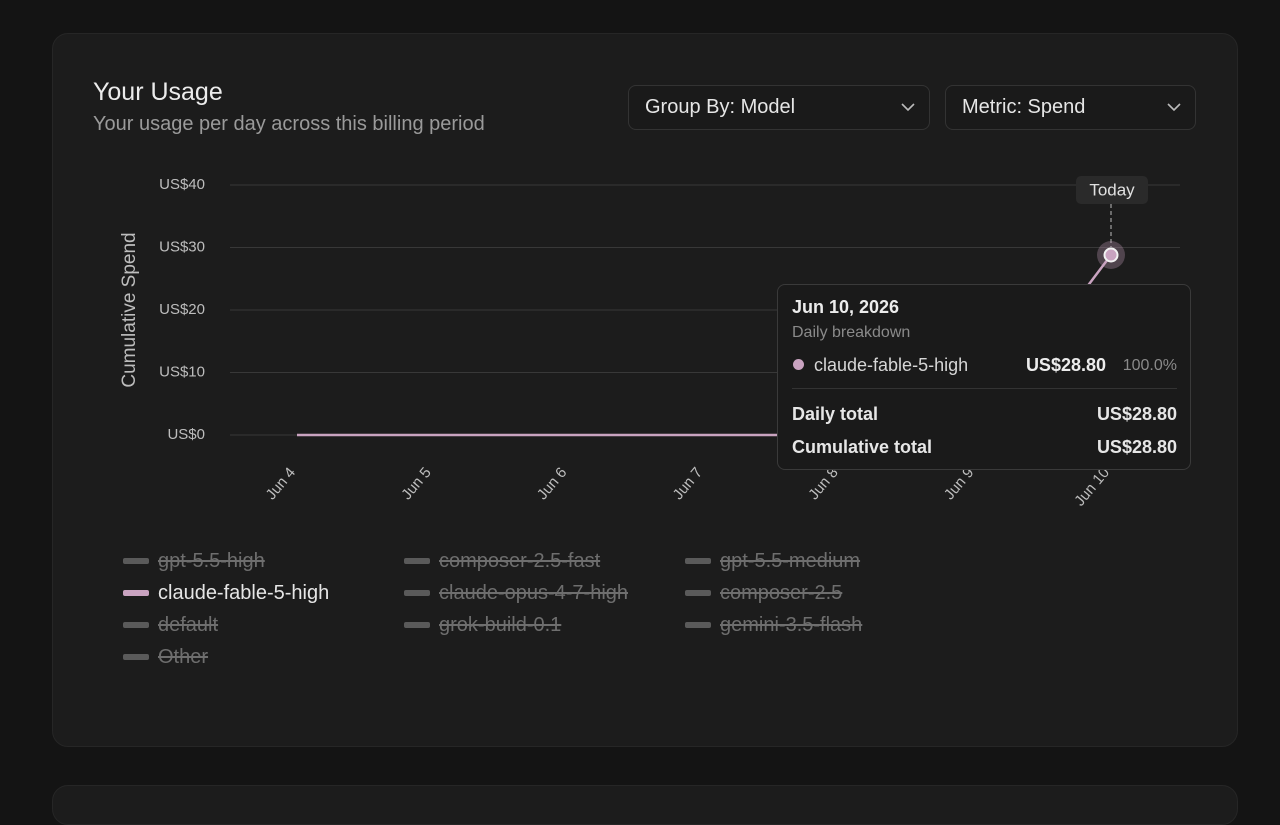 The image size is (1280, 825). I want to click on y-tick-label: US$0, so click(186, 434).